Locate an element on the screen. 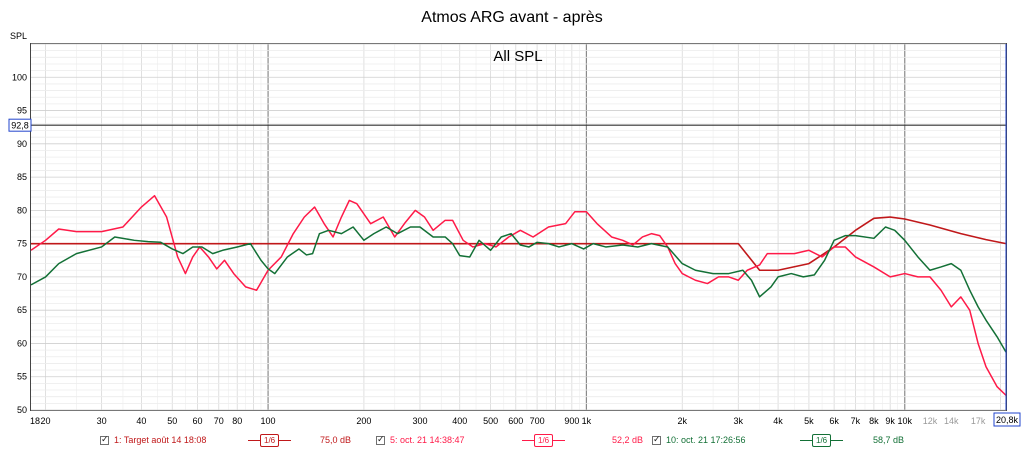  cursor-x-label: 20,8k is located at coordinates (1007, 420).